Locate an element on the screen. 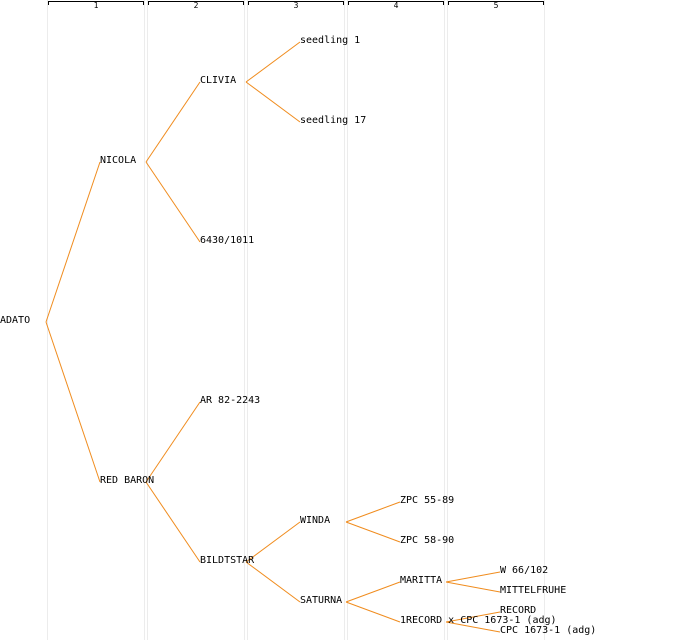 The width and height of the screenshot is (700, 640). node-mittelfruhe: MITTELFRUHE is located at coordinates (533, 590).